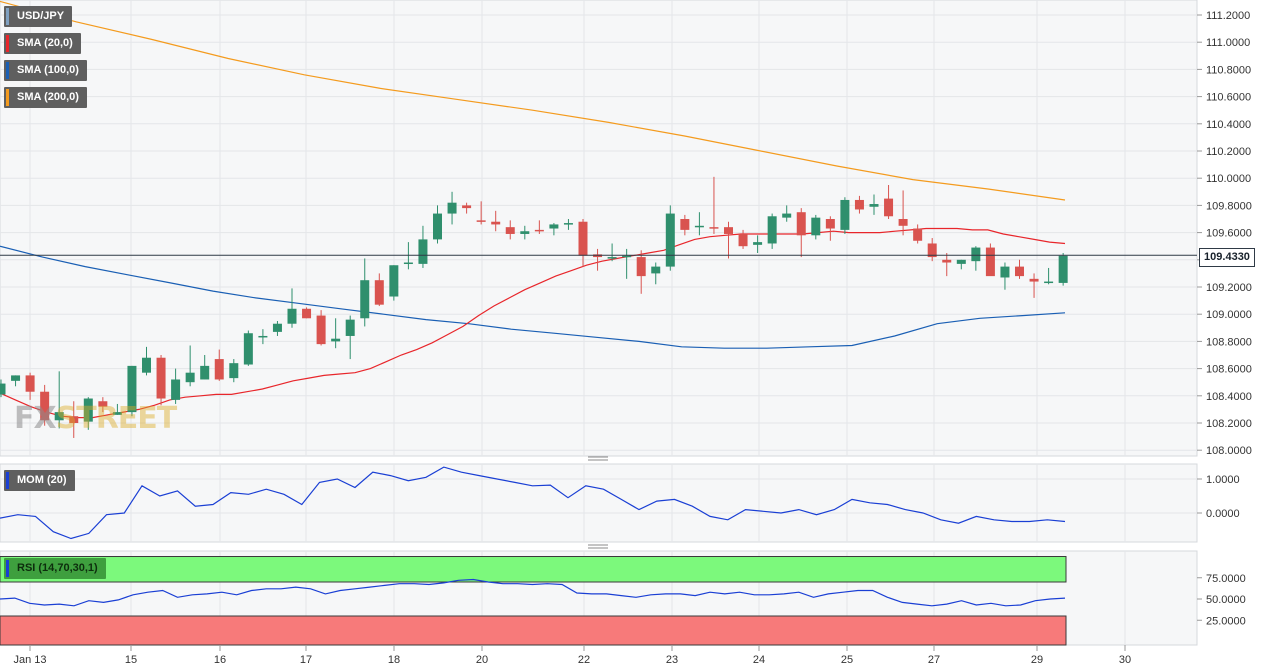 The height and width of the screenshot is (672, 1273). Describe the element at coordinates (533, 630) in the screenshot. I see `rsi-oversold-zone` at that location.